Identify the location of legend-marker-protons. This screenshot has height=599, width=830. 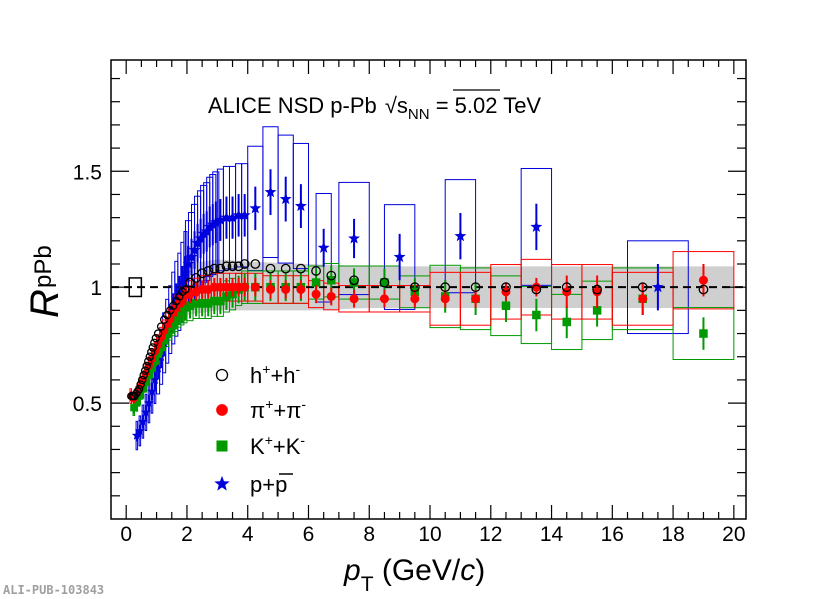
(222, 483).